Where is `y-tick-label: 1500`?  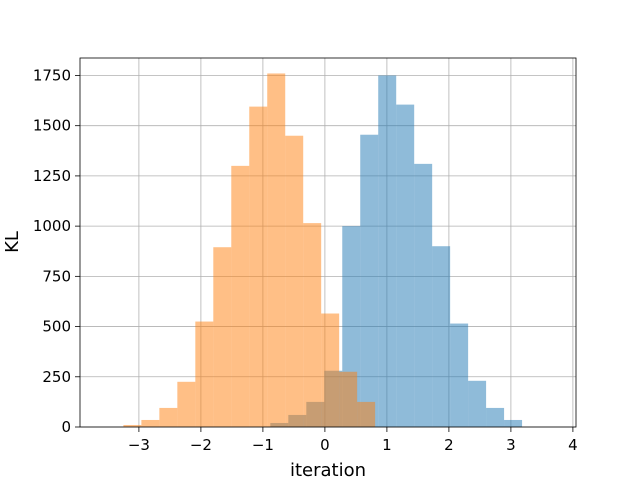 y-tick-label: 1500 is located at coordinates (52, 126).